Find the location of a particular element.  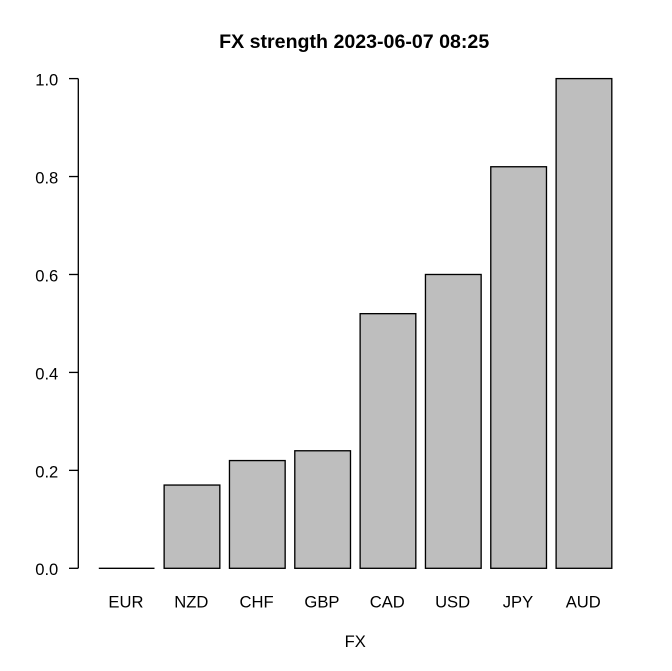

svg-text: 0.6 is located at coordinates (46, 275).